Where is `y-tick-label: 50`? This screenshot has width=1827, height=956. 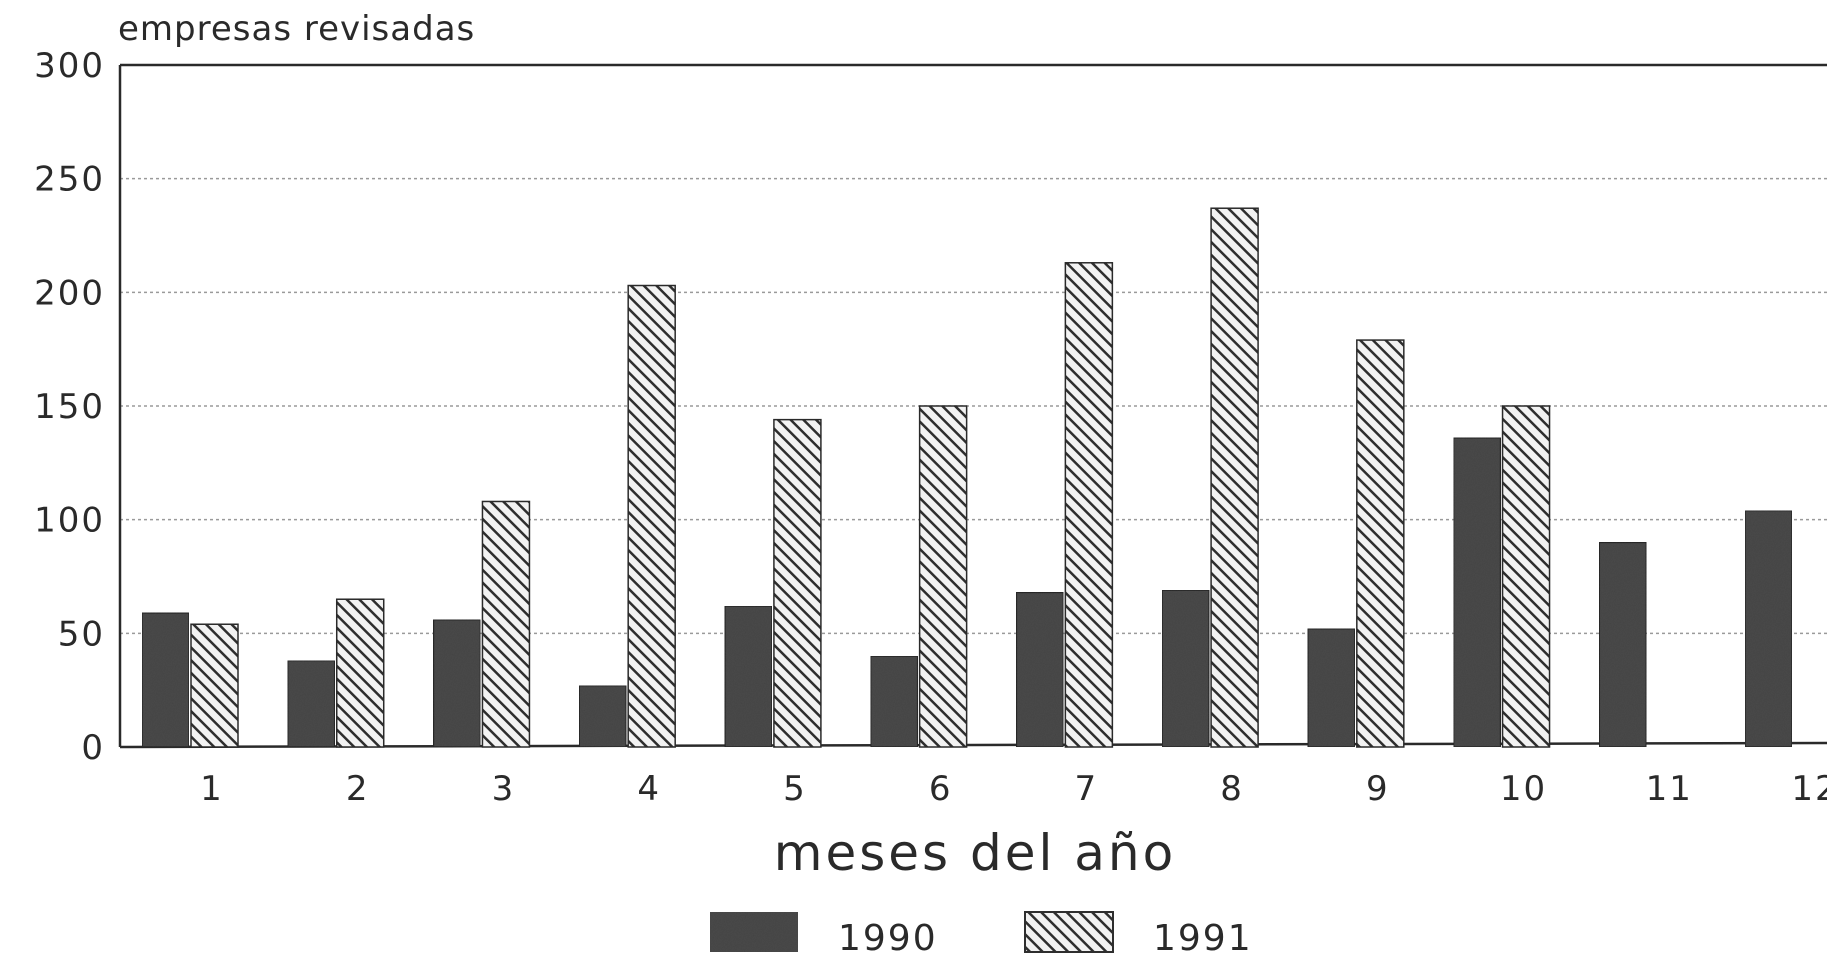
y-tick-label: 50 is located at coordinates (81, 634).